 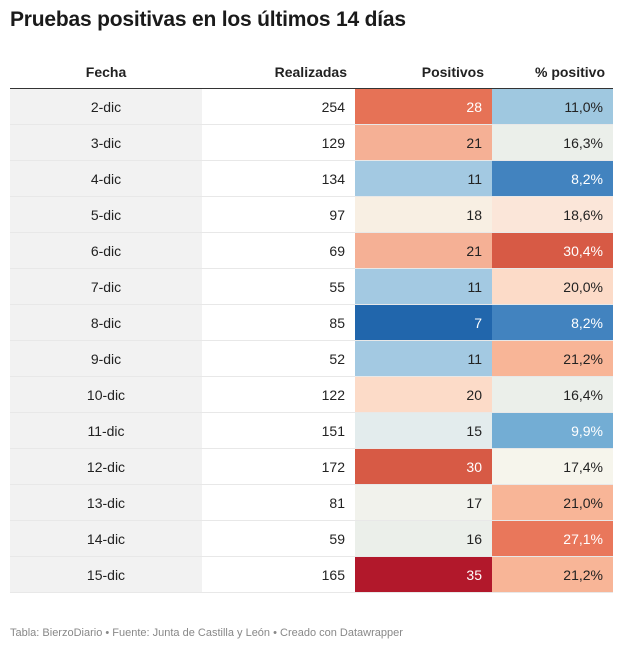 I want to click on cell-realizadas: 81, so click(x=278, y=502).